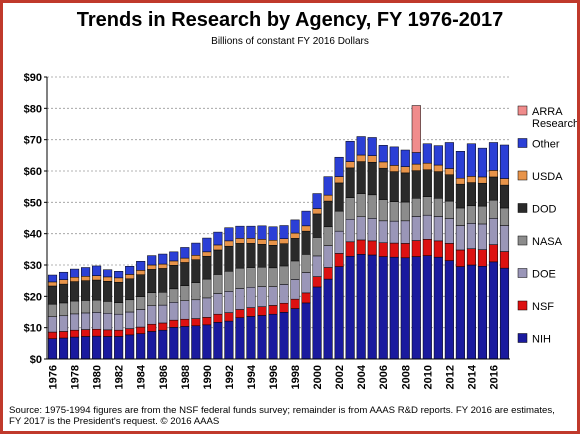 The width and height of the screenshot is (580, 434). Describe the element at coordinates (295, 270) in the screenshot. I see `bar-nasa-1998` at that location.